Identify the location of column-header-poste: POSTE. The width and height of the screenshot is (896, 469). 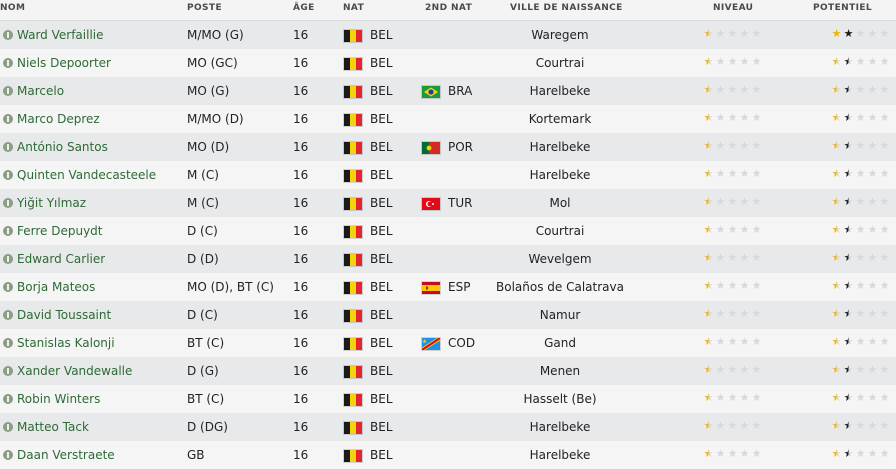
(205, 8).